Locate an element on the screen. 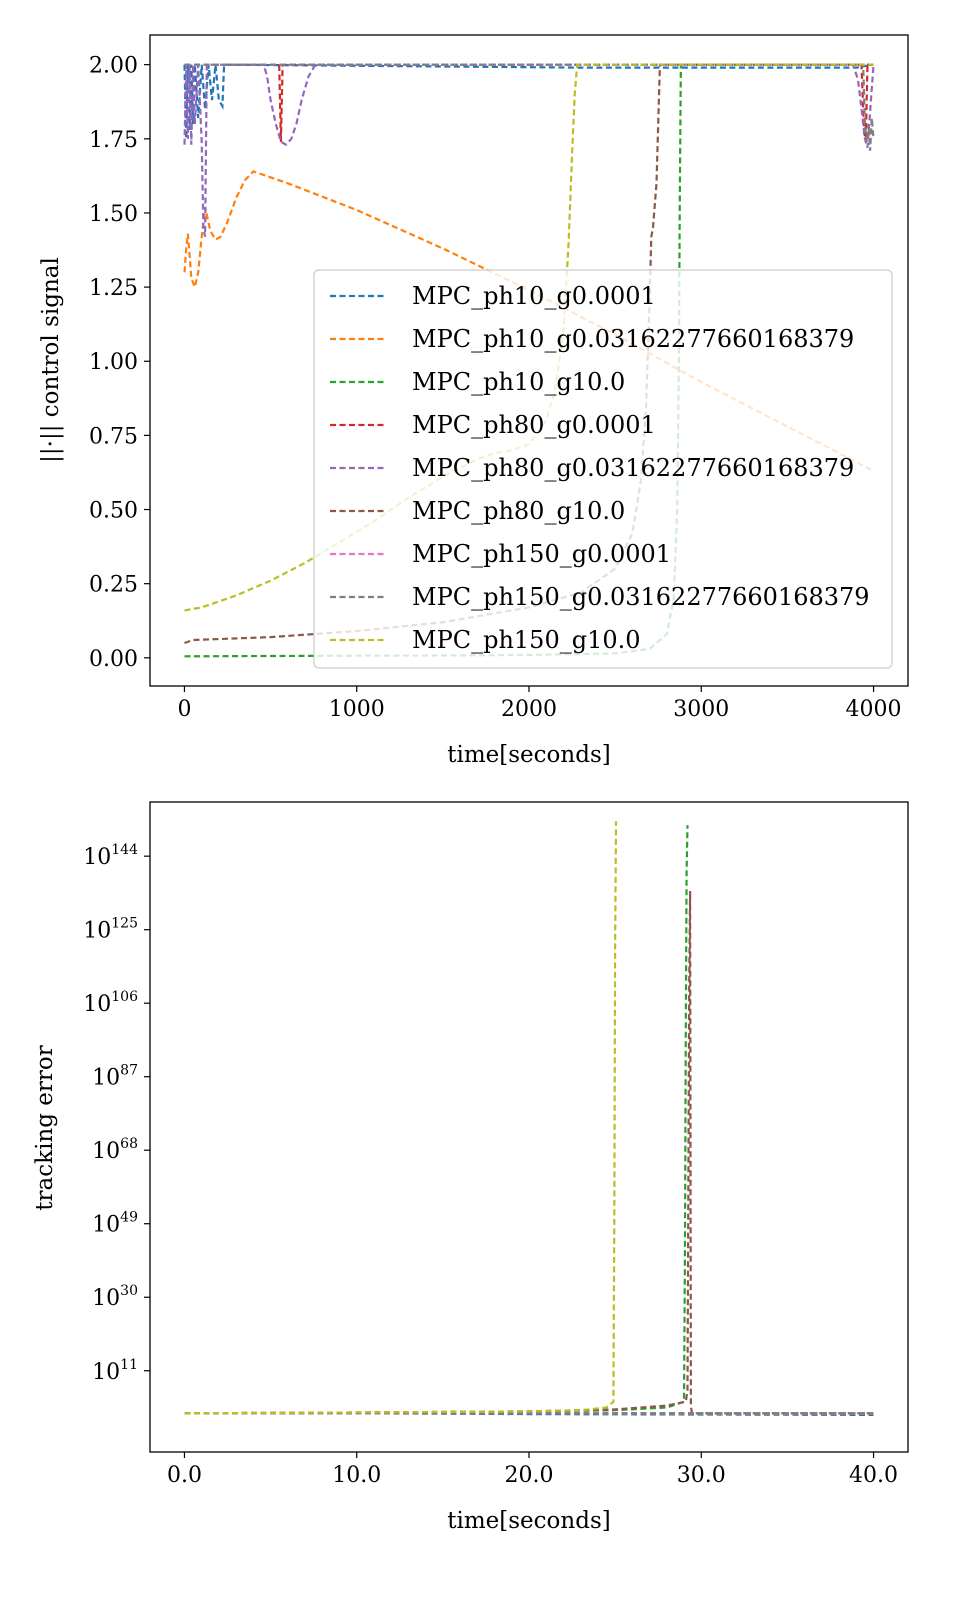 This screenshot has width=960, height=1600. top-y-tick-label: 0.00 is located at coordinates (113, 659).